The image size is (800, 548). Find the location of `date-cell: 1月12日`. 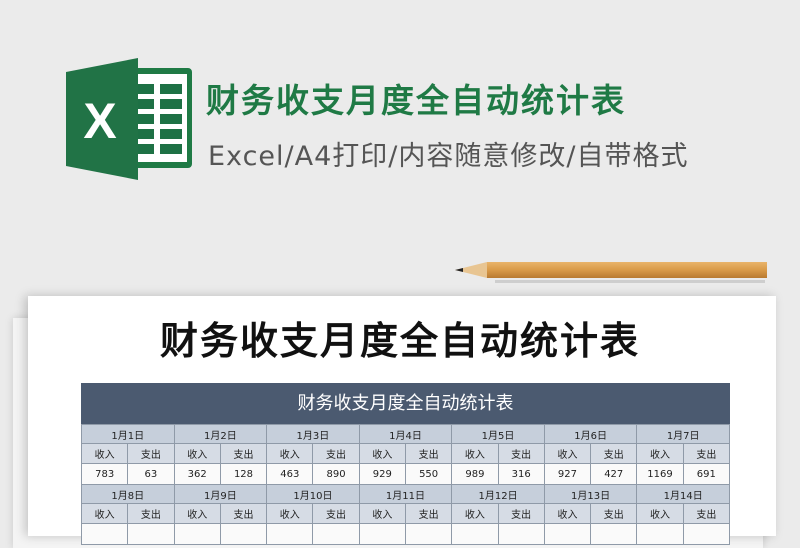

date-cell: 1月12日 is located at coordinates (498, 494).